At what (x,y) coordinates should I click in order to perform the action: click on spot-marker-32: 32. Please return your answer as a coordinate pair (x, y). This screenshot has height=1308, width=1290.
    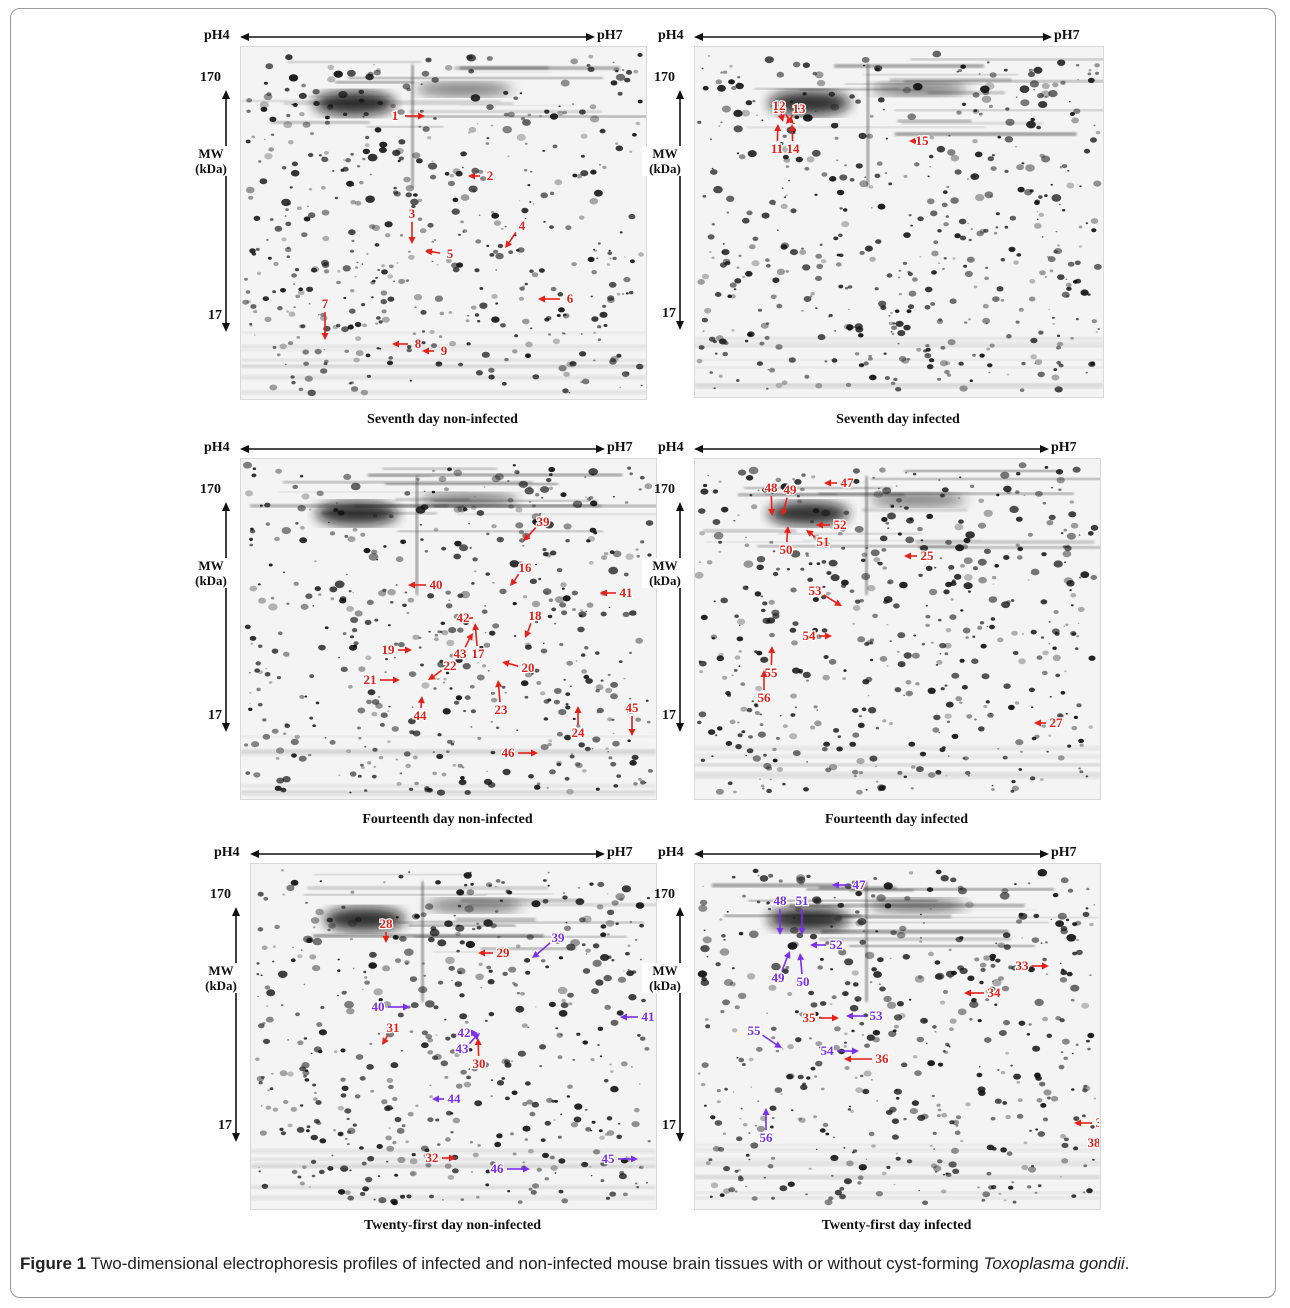
    Looking at the image, I should click on (440, 1157).